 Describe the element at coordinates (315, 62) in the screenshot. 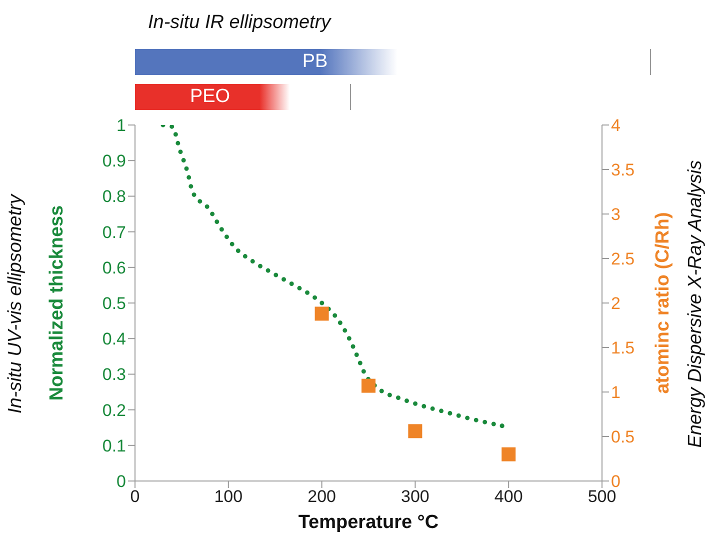

I see `text: PB` at that location.